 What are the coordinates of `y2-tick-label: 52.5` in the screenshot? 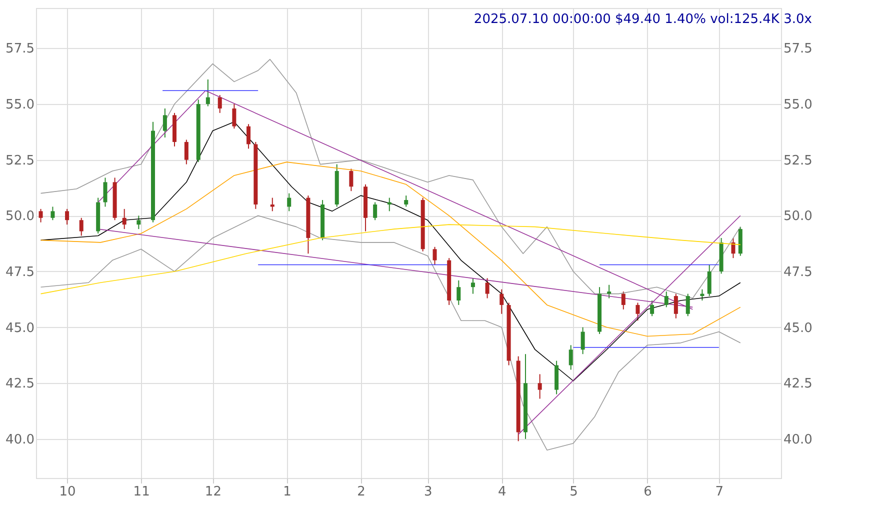 It's located at (798, 160).